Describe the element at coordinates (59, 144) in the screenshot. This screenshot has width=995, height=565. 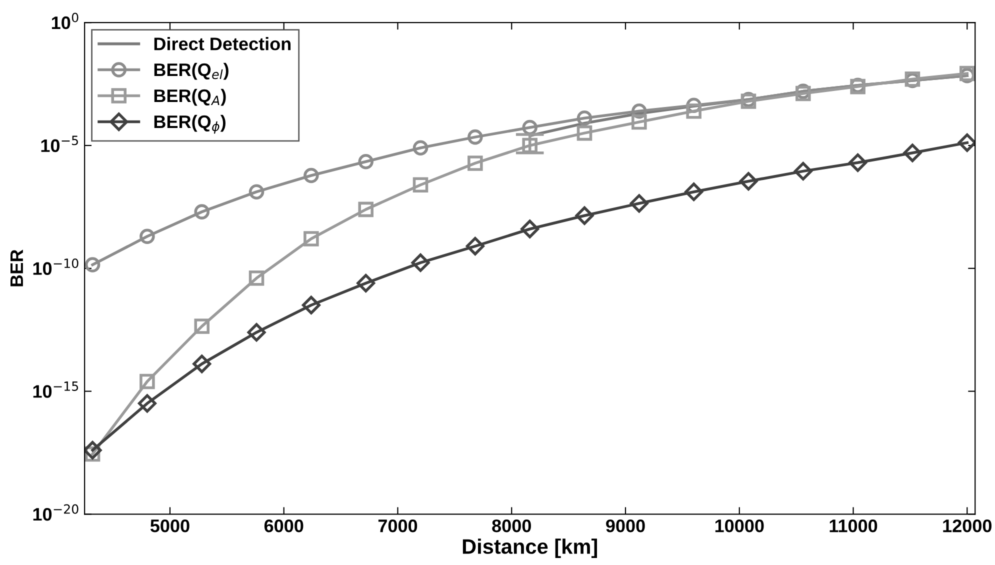
I see `y-tick-label: 10$^{−5}$` at that location.